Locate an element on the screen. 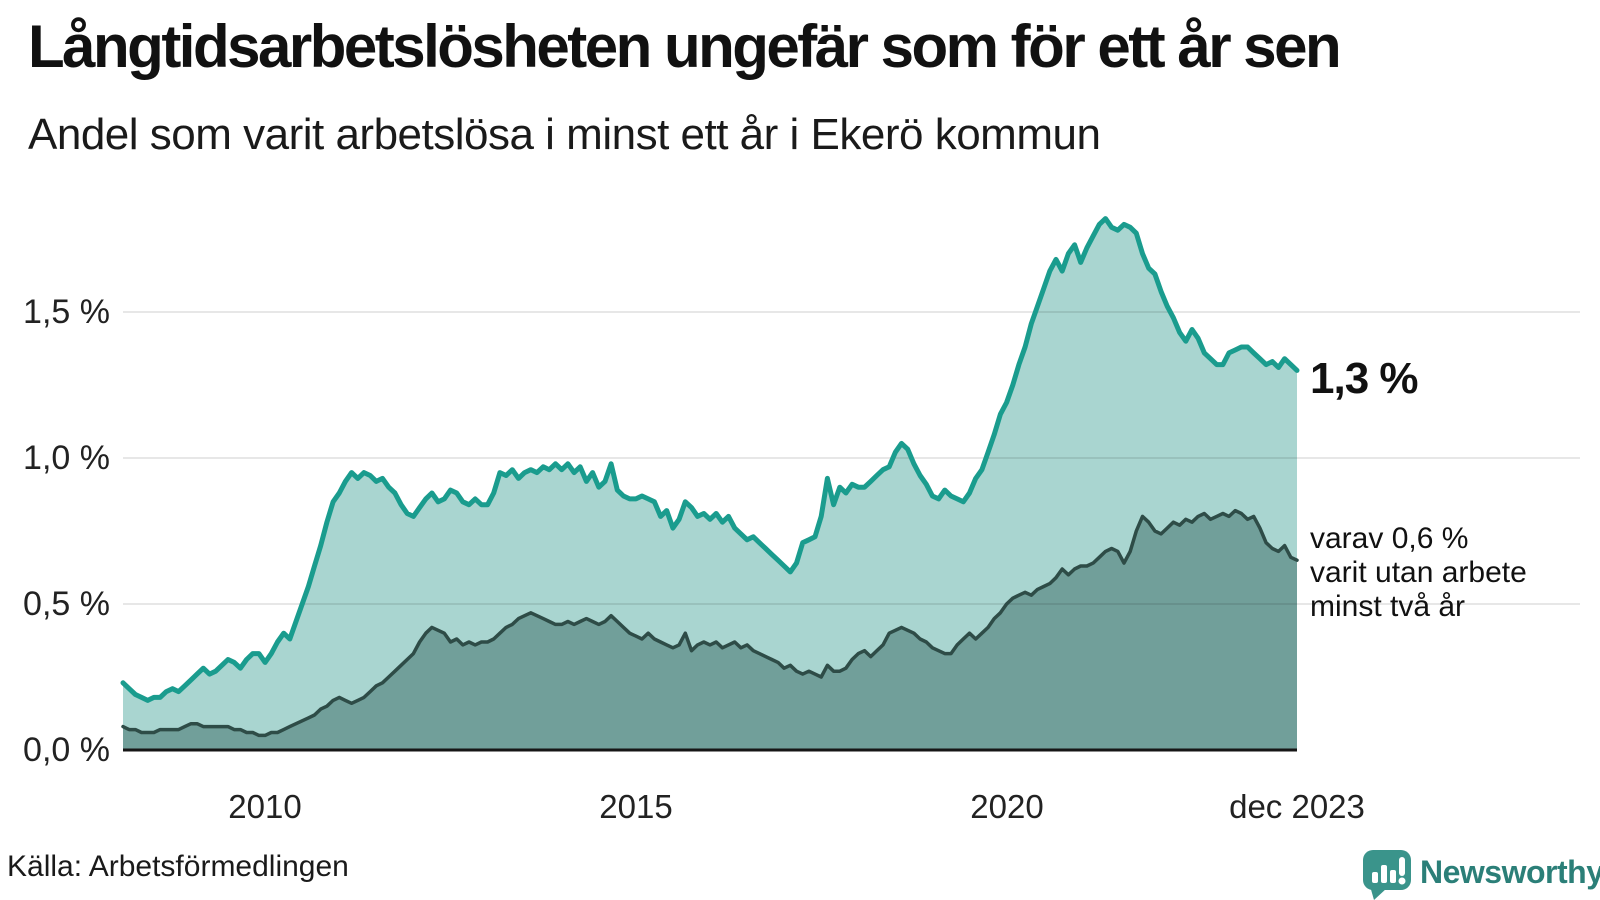 The width and height of the screenshot is (1600, 900). y-axis-tick-1-5: 1,5 % is located at coordinates (66, 312).